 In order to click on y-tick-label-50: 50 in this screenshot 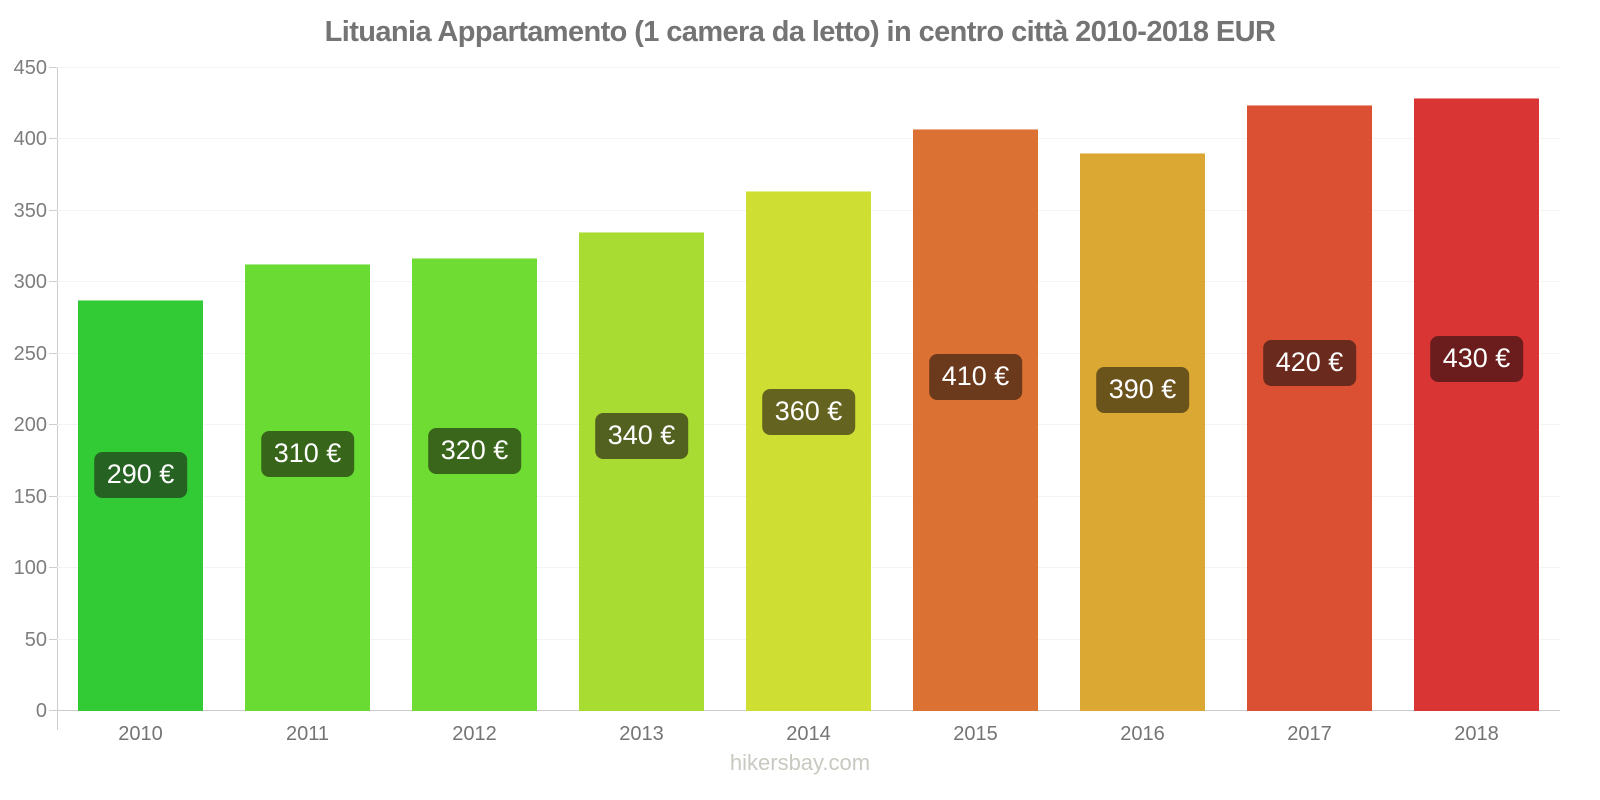, I will do `click(35, 639)`.